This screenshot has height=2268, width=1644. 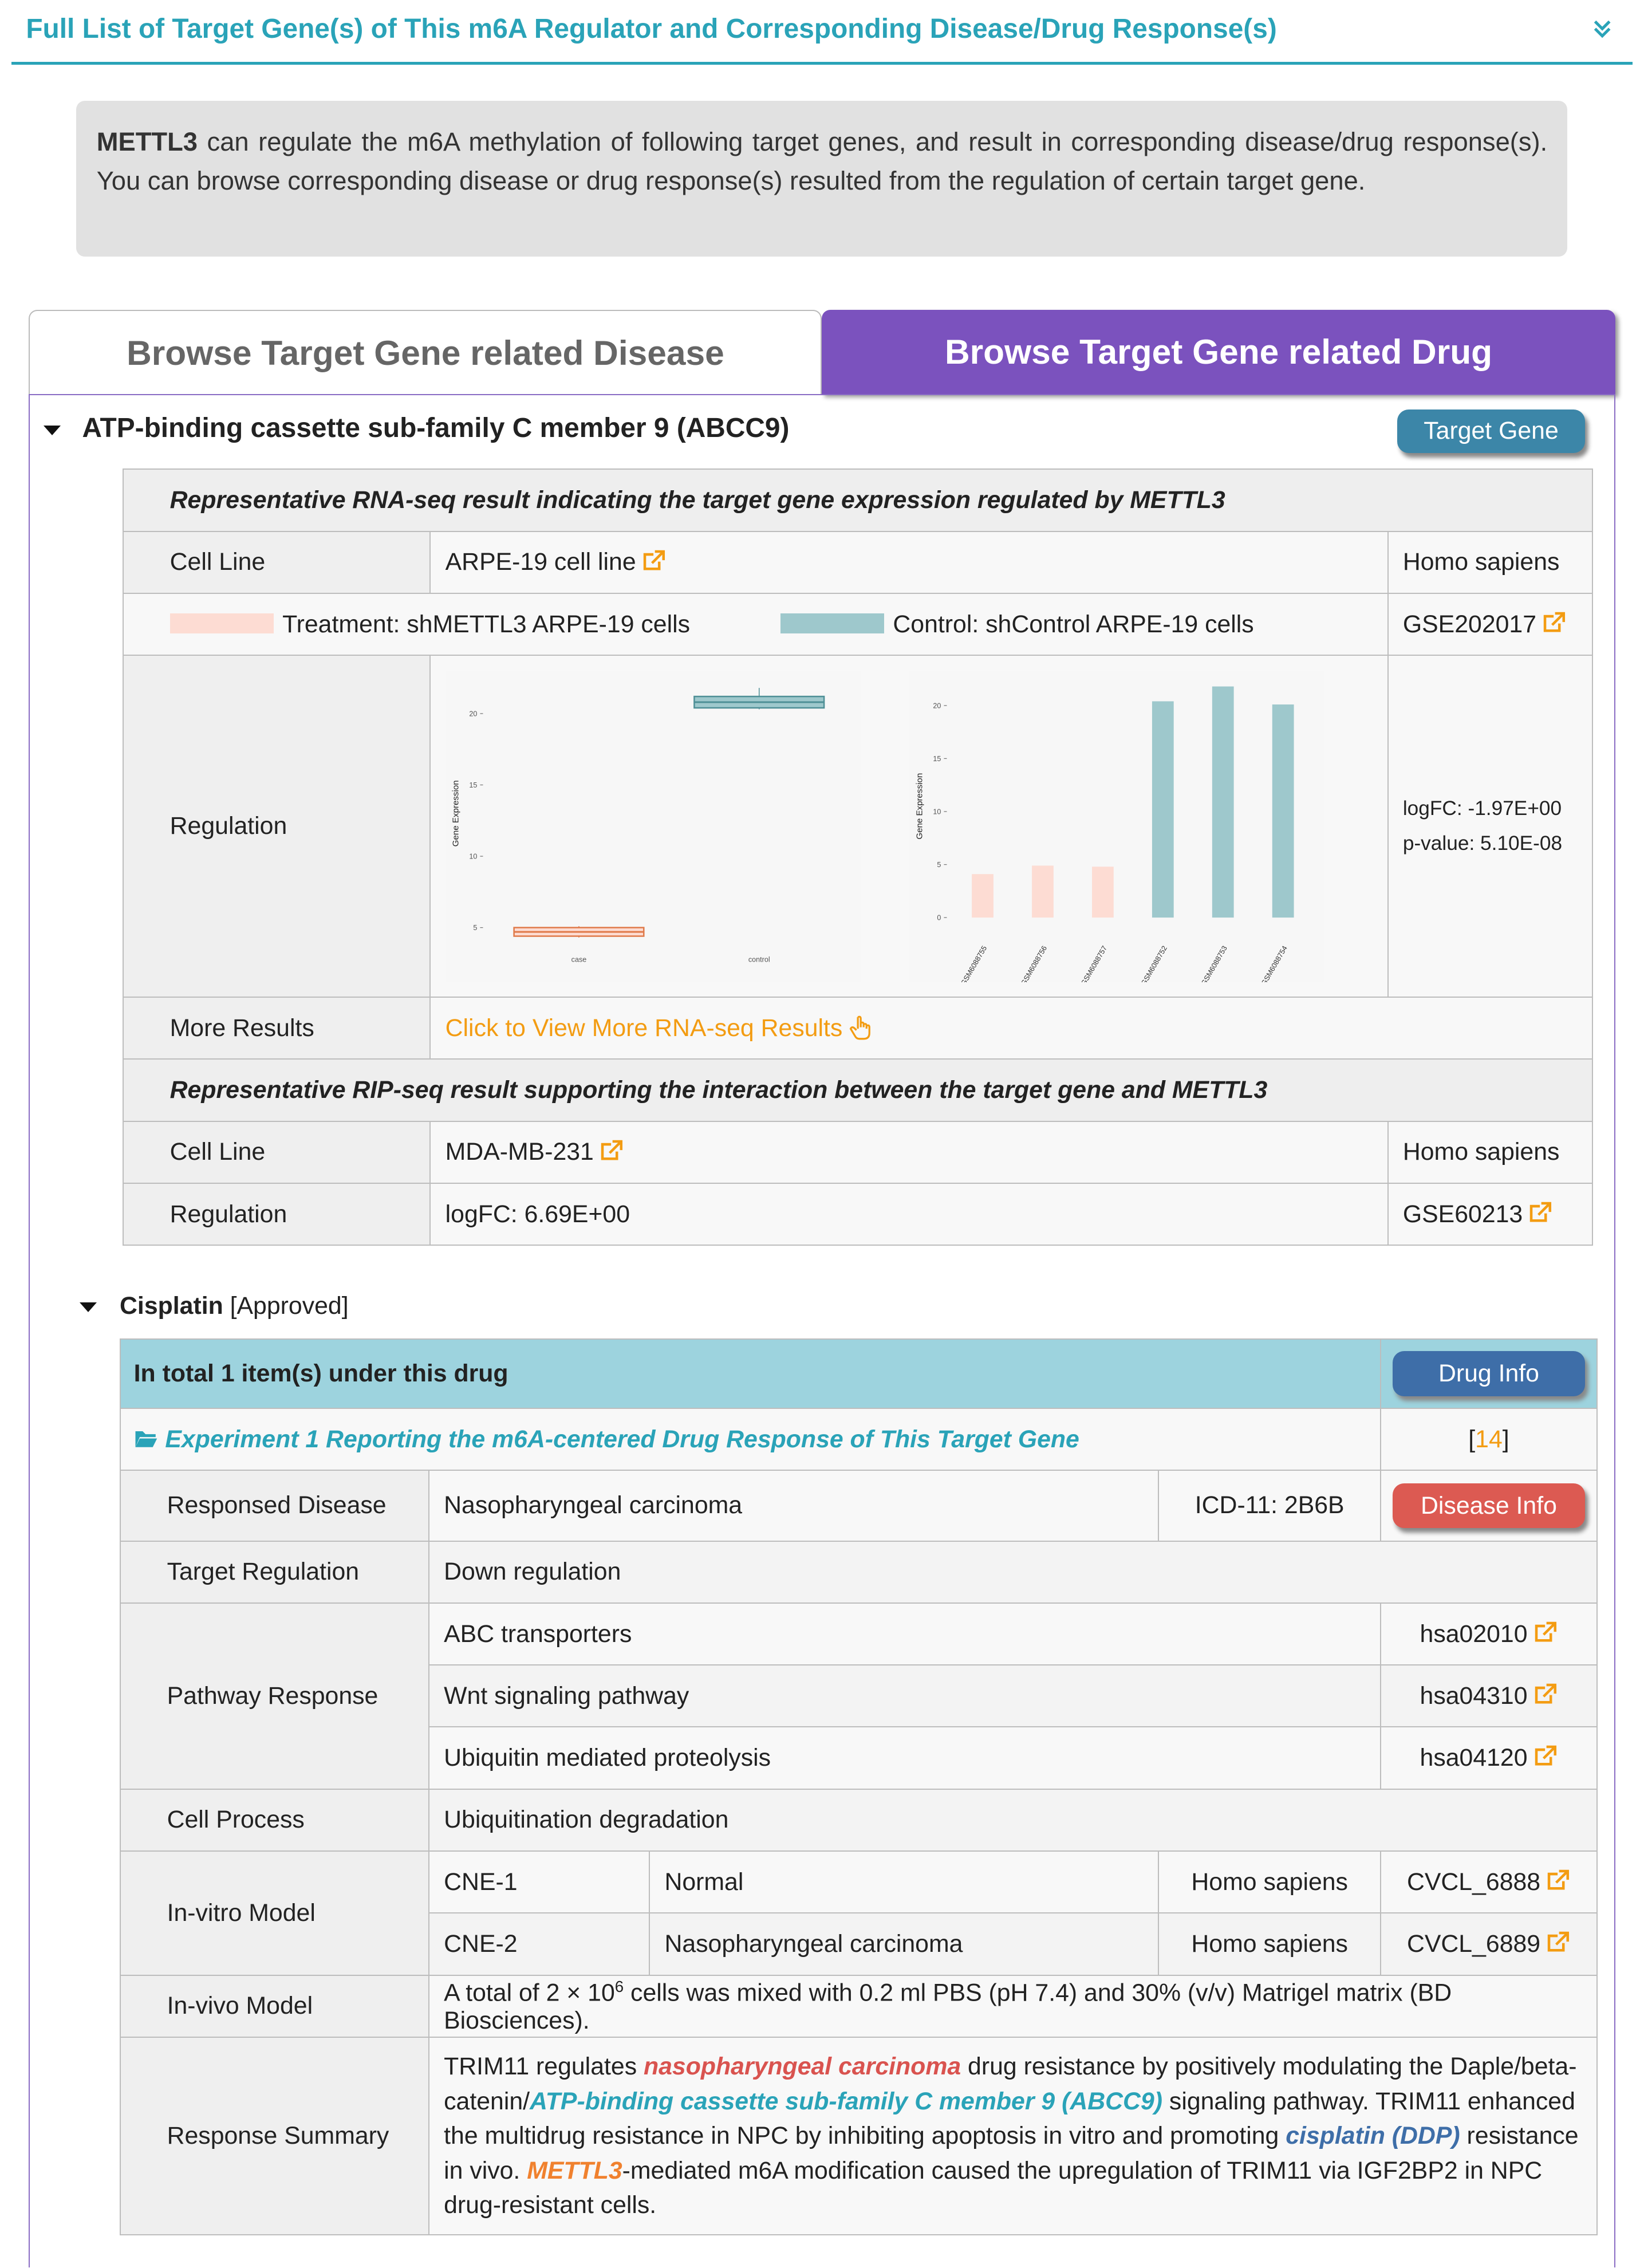 I want to click on cell: CVCL_6888, so click(x=1489, y=1882).